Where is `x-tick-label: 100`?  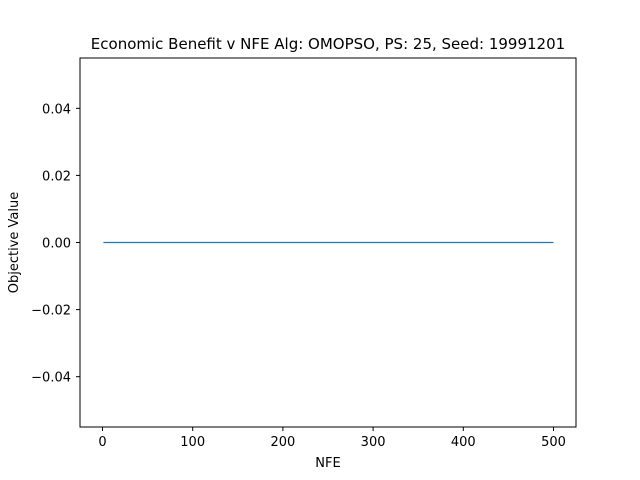
x-tick-label: 100 is located at coordinates (192, 442).